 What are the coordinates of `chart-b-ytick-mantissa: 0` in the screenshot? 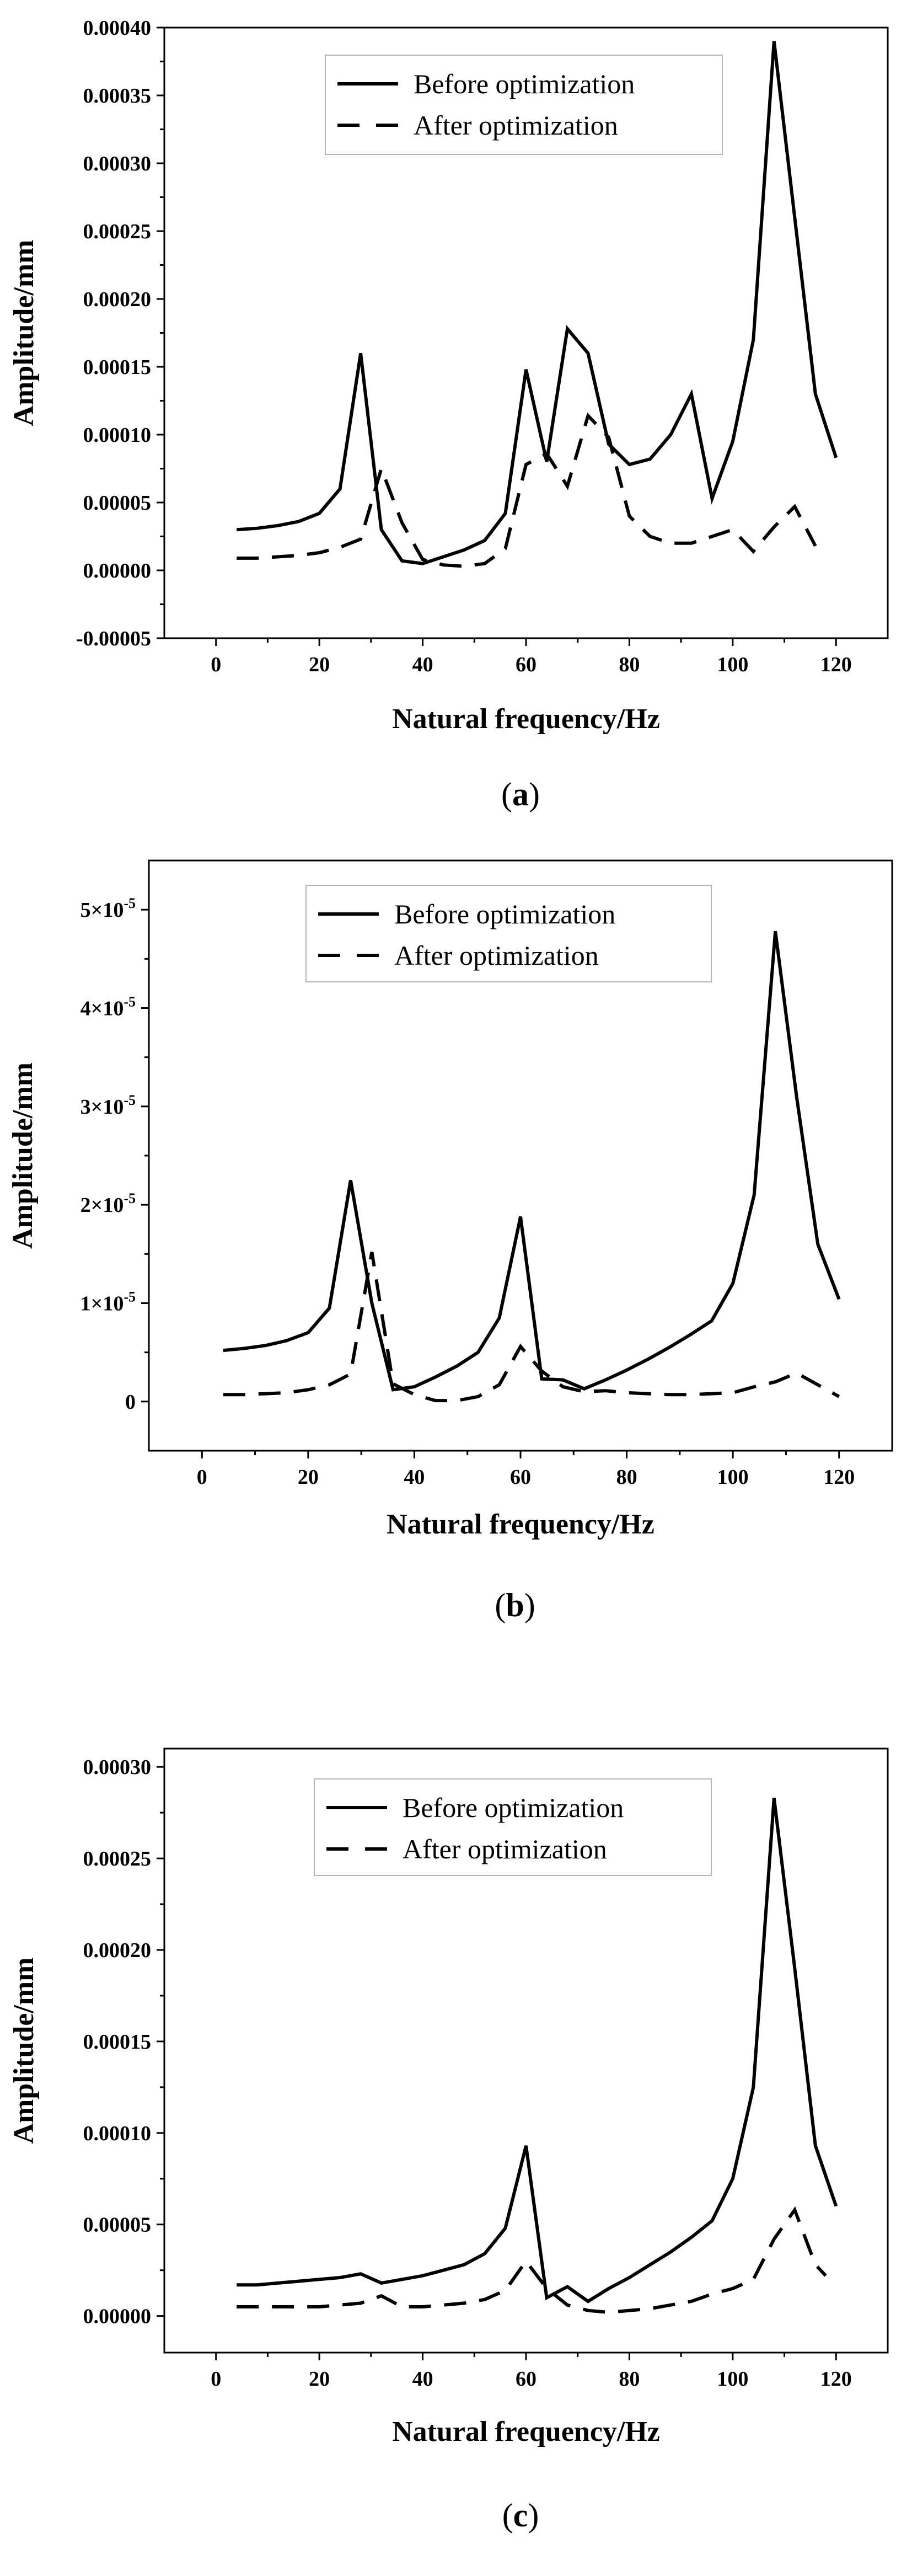 It's located at (130, 1402).